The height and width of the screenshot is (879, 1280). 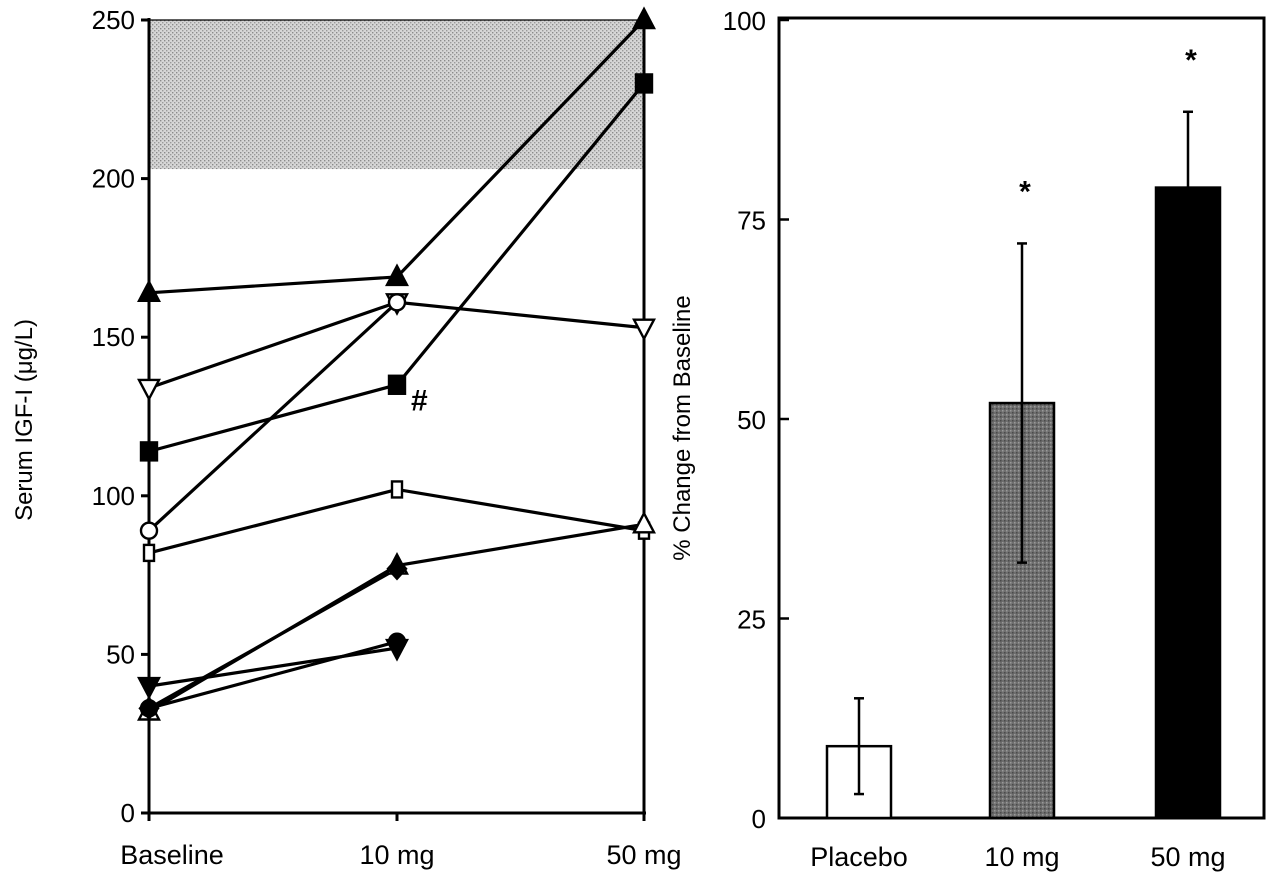 What do you see at coordinates (128, 813) in the screenshot?
I see `left-y-tick-label: 0` at bounding box center [128, 813].